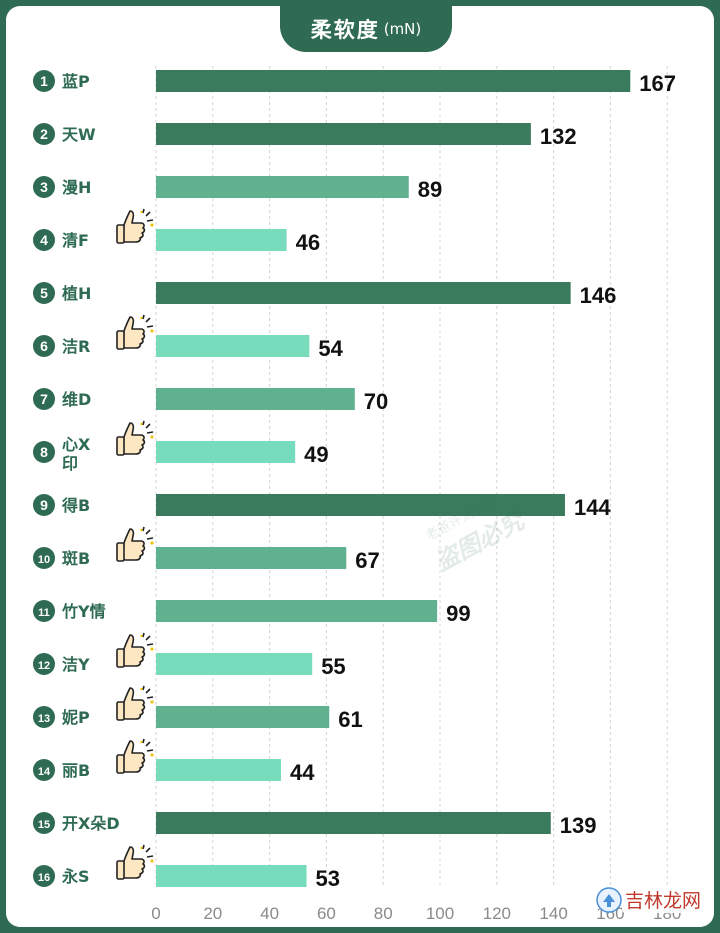 The height and width of the screenshot is (933, 720). Describe the element at coordinates (402, 29) in the screenshot. I see `title-unit: (mN)` at that location.